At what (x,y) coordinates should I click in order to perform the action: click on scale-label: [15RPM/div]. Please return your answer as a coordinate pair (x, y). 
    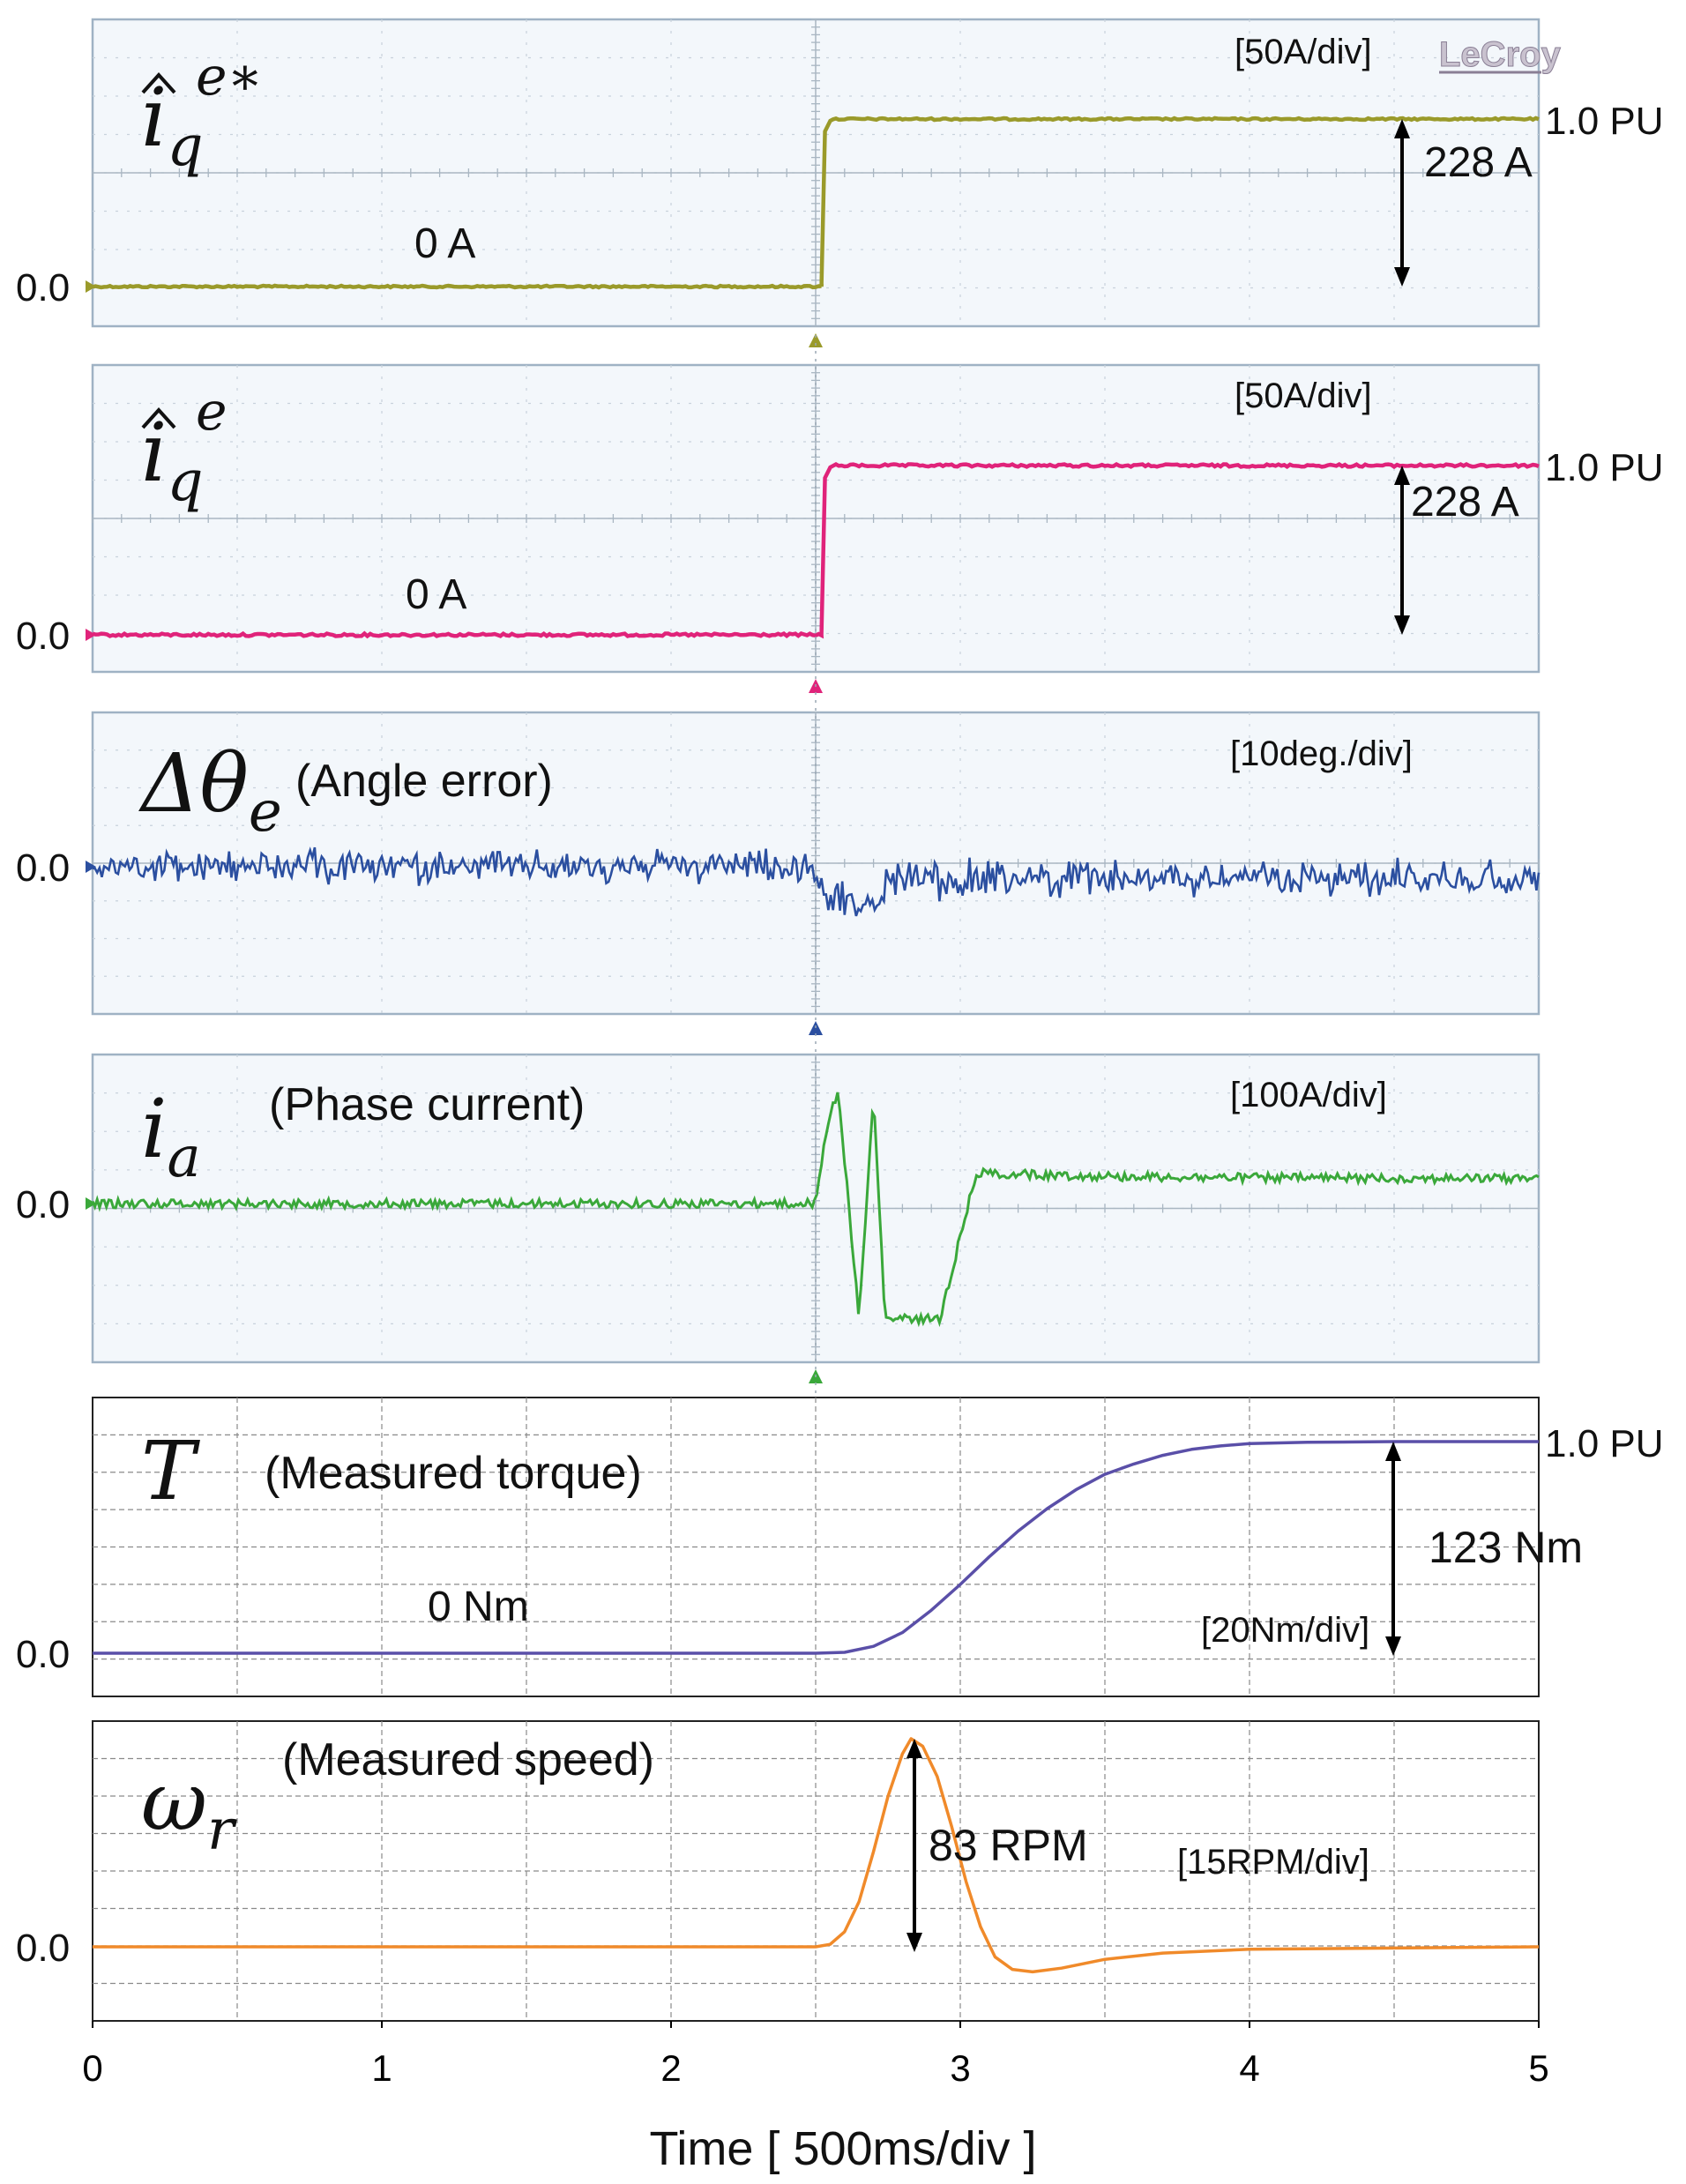
    Looking at the image, I should click on (1273, 1862).